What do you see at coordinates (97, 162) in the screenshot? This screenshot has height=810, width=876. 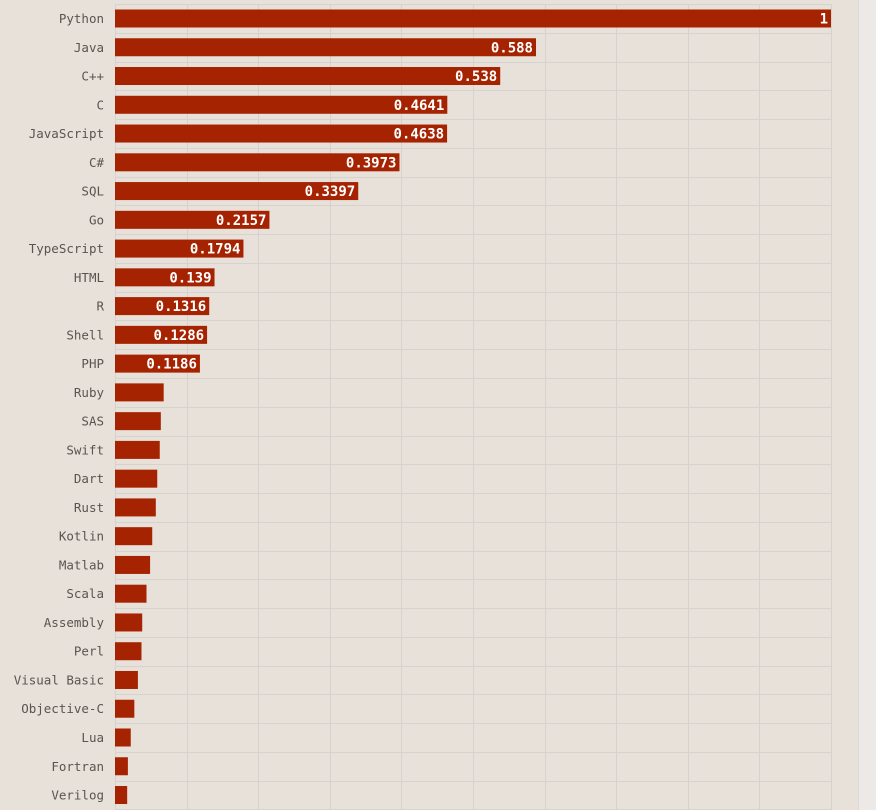 I see `category-label: C#` at bounding box center [97, 162].